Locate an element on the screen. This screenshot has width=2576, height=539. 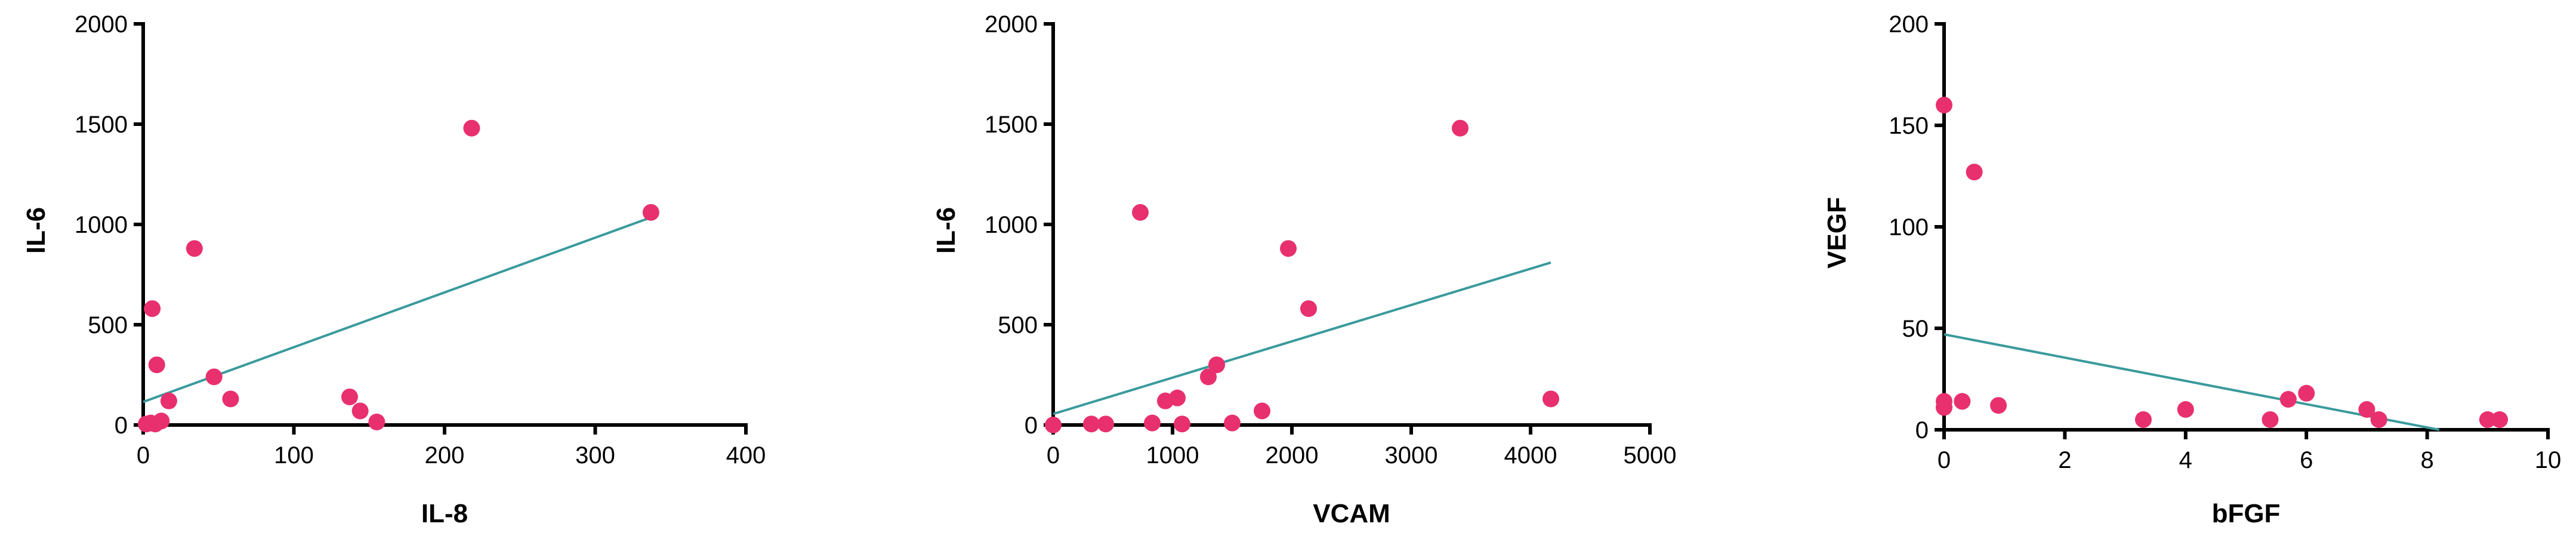
x-axis-title: bFGF is located at coordinates (2246, 513).